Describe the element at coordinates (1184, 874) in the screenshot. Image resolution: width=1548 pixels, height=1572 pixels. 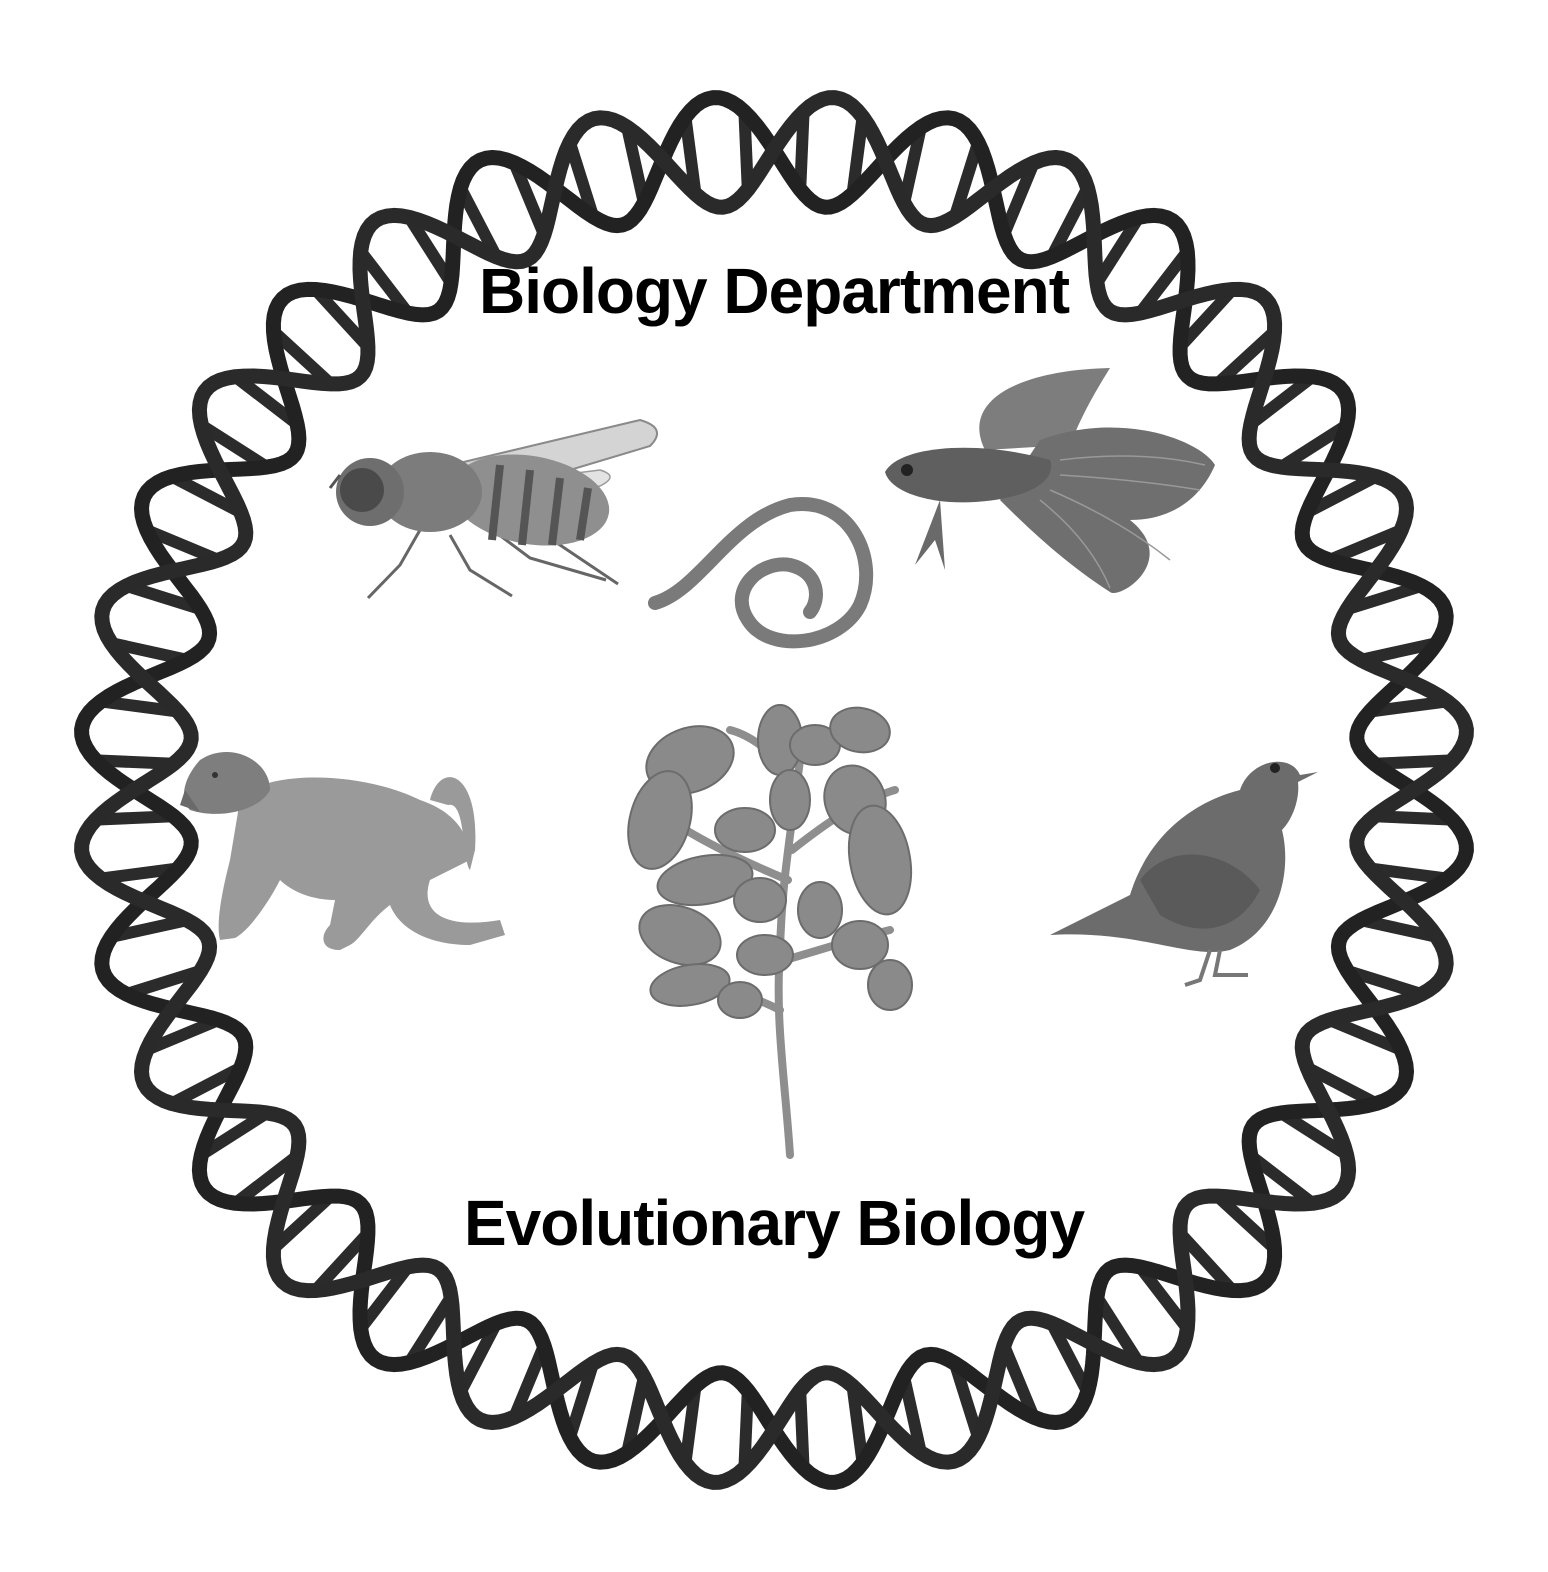
I see `blackbird-icon` at that location.